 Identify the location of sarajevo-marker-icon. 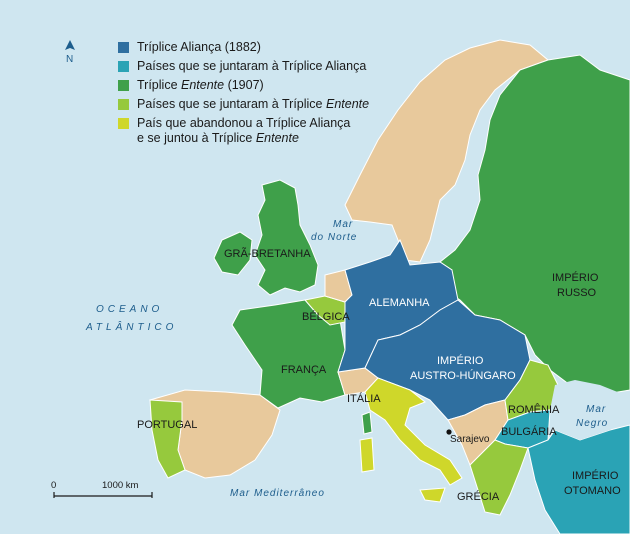
(449, 432).